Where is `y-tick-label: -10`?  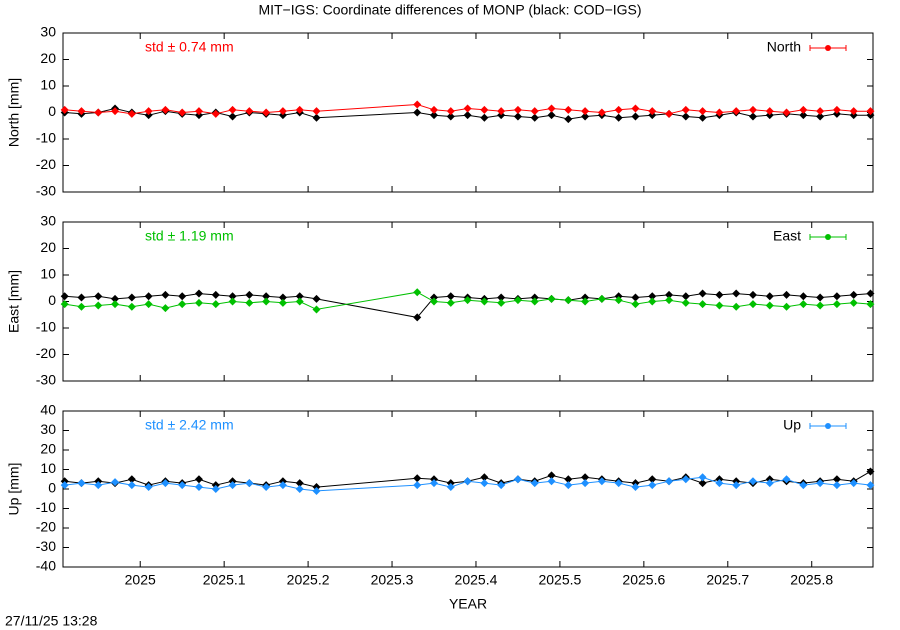
y-tick-label: -10 is located at coordinates (46, 507).